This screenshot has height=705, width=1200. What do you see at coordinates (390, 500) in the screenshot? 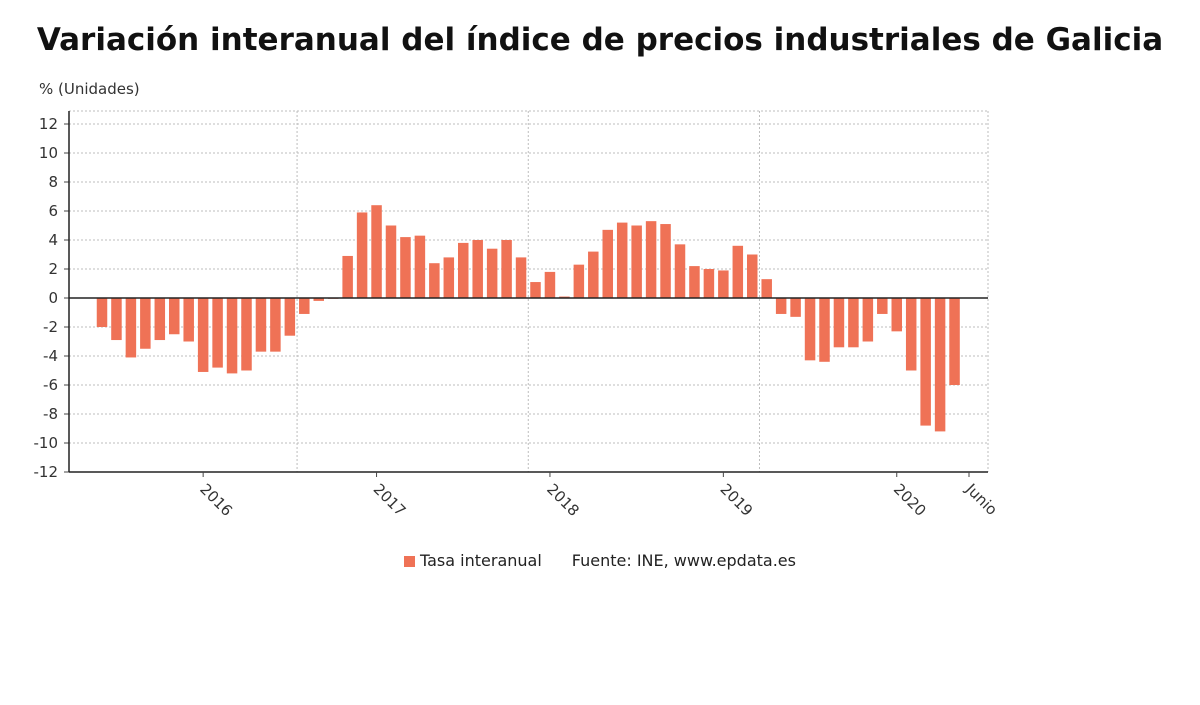
I see `x-tick-label: 2017` at bounding box center [390, 500].